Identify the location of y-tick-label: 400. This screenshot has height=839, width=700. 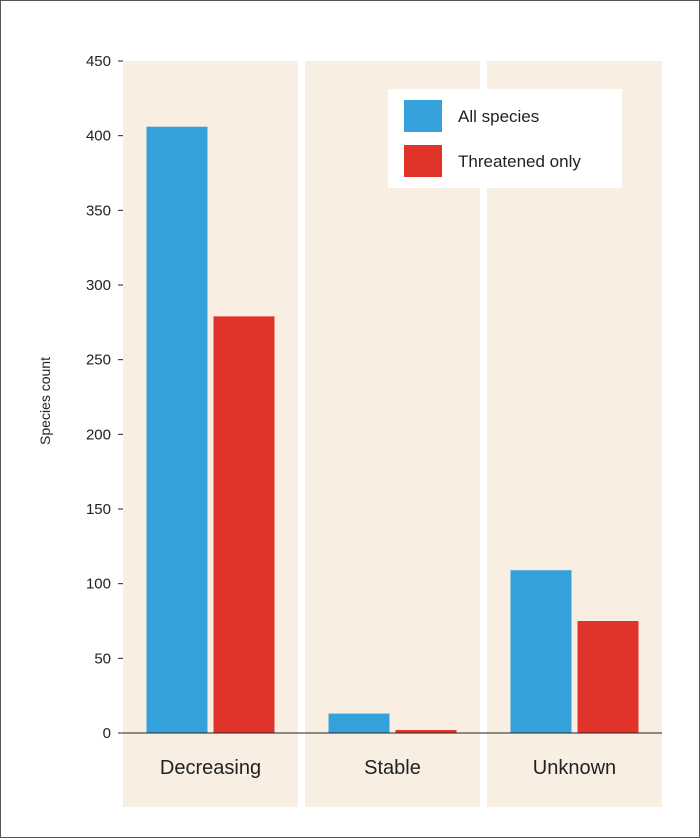
(98, 136).